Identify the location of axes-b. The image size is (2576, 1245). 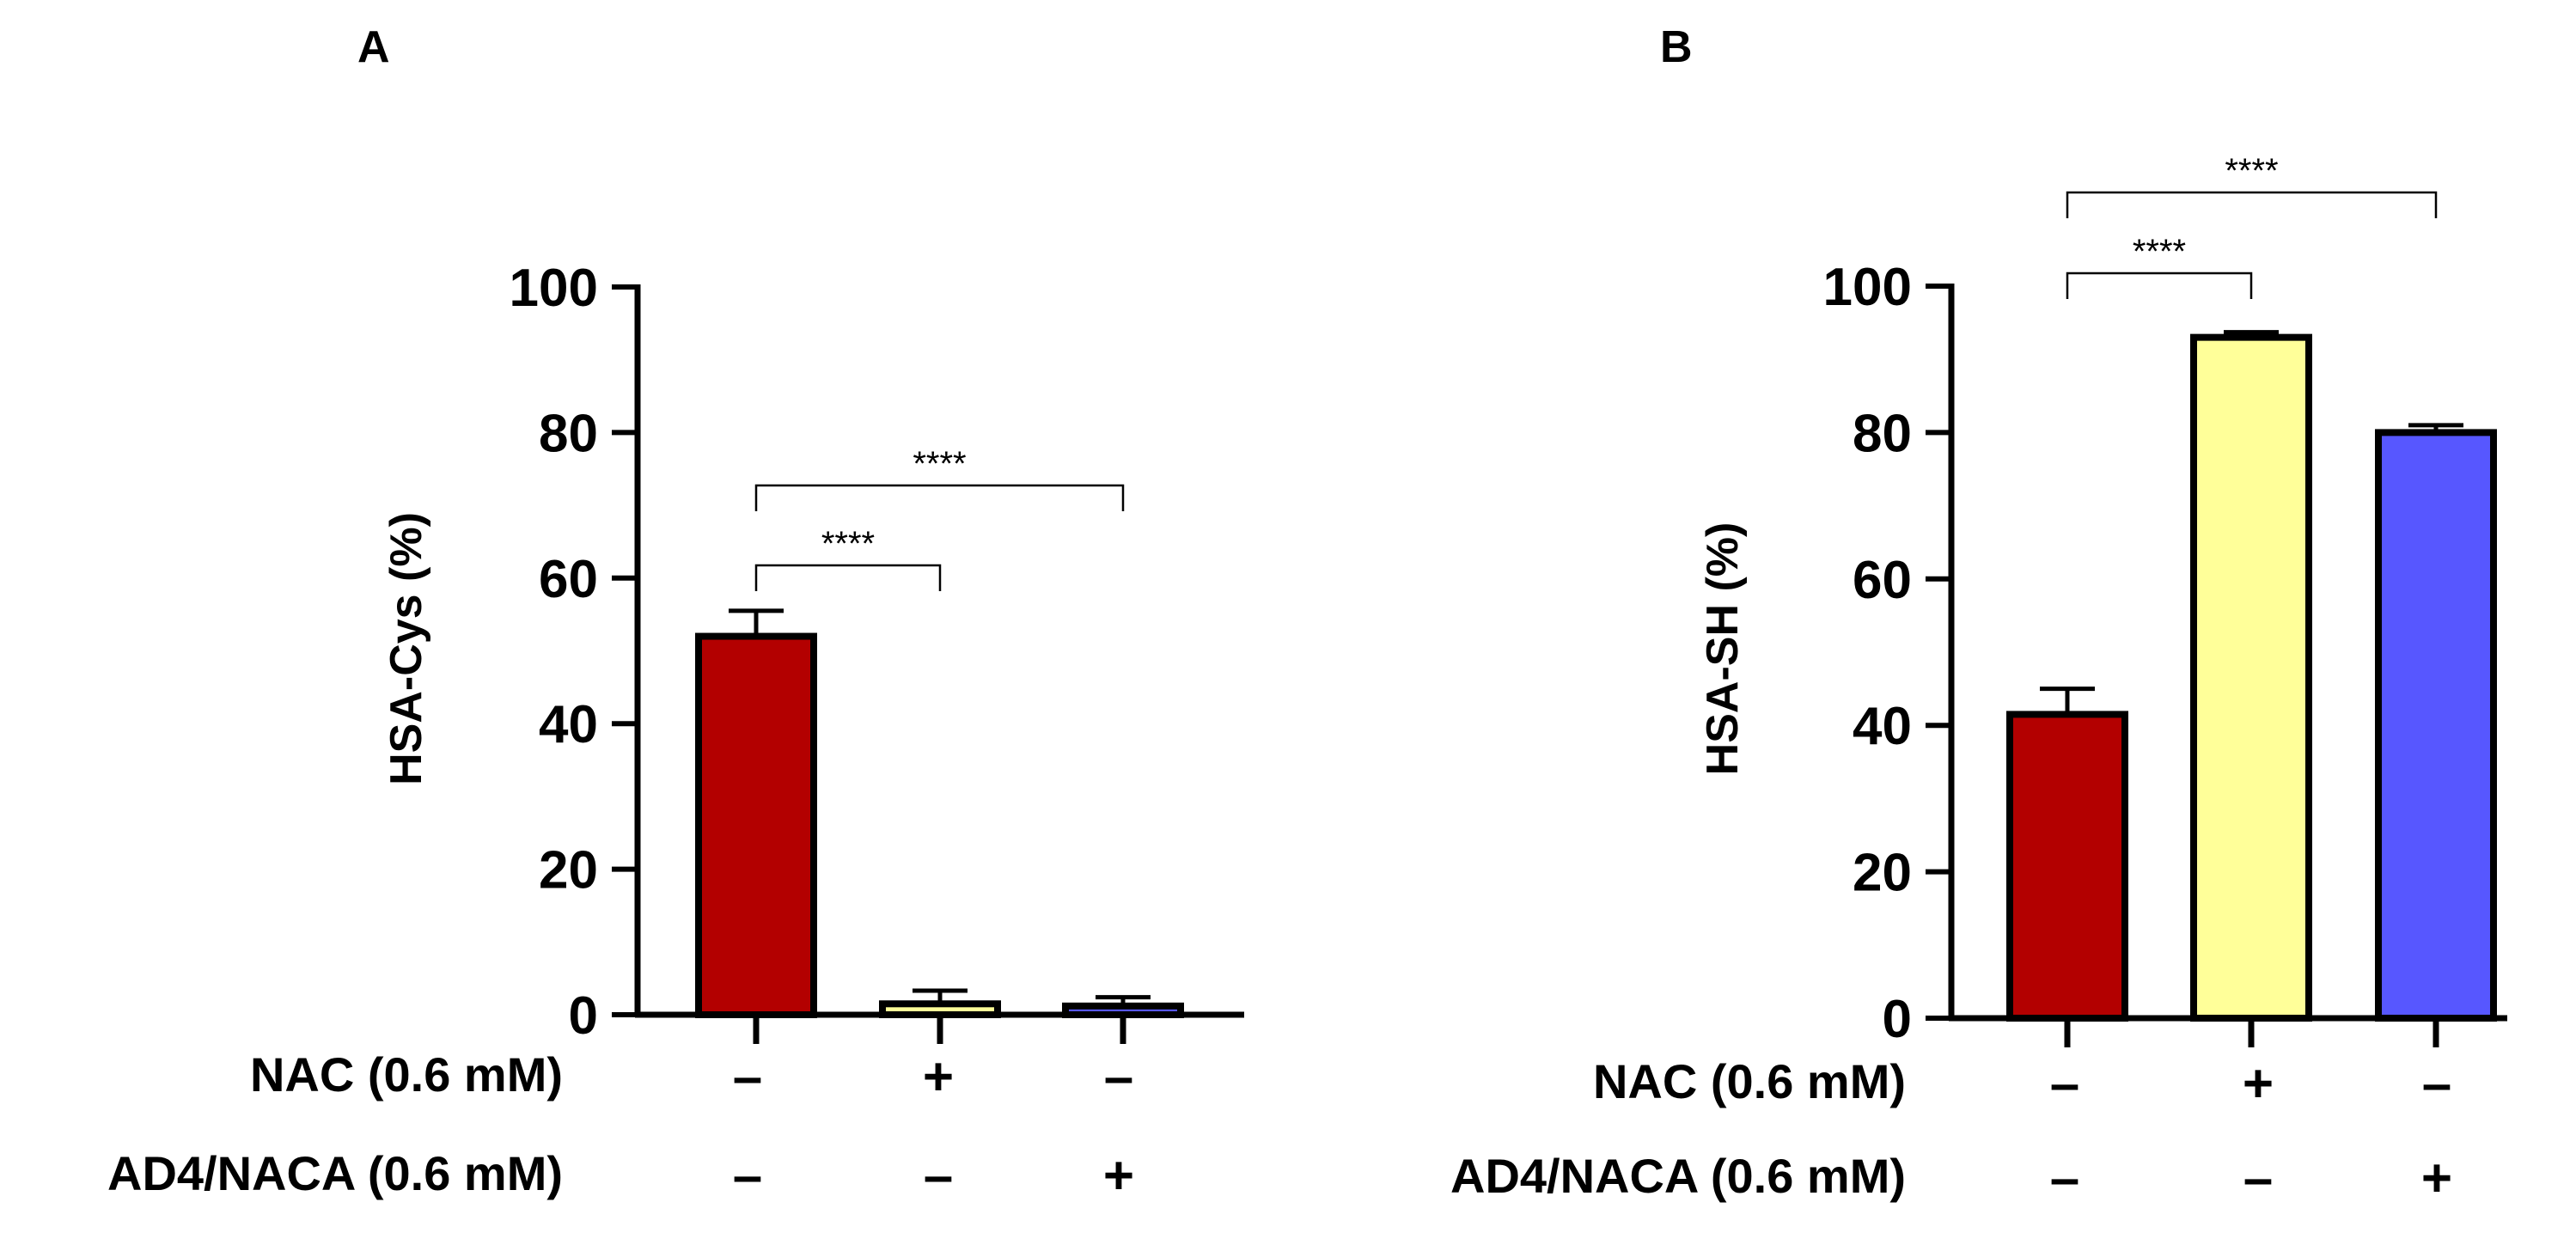
(2227, 665).